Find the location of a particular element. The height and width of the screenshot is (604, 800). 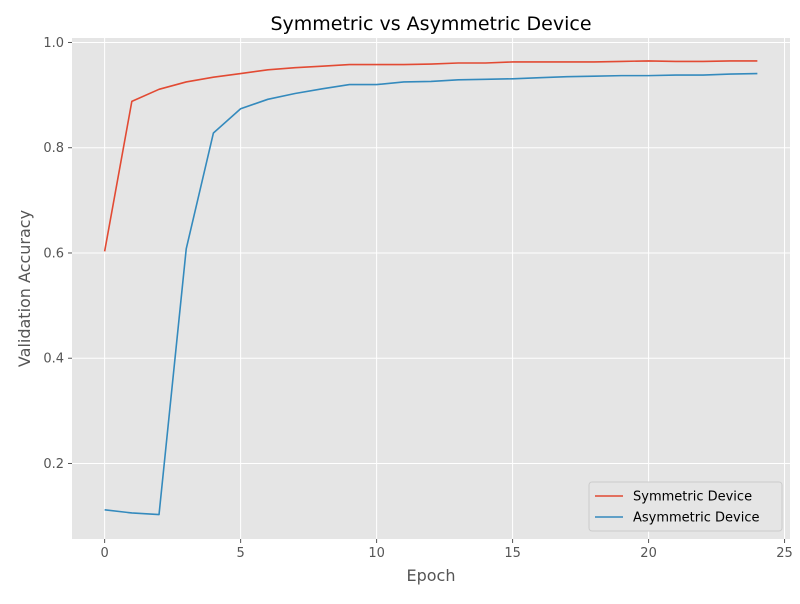

y-tick-label: 1.0 is located at coordinates (53, 43).